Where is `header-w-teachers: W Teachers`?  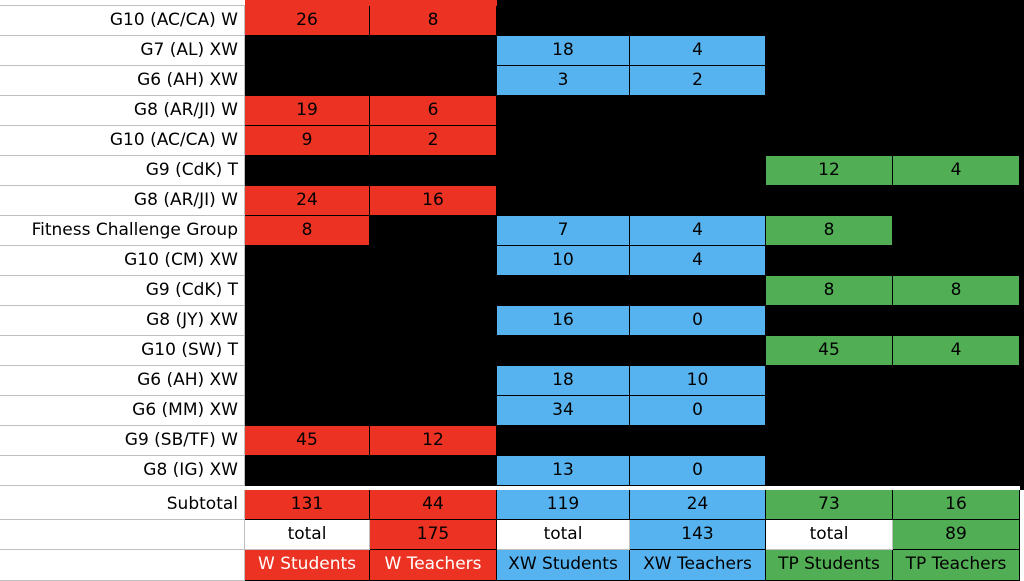
header-w-teachers: W Teachers is located at coordinates (433, 565).